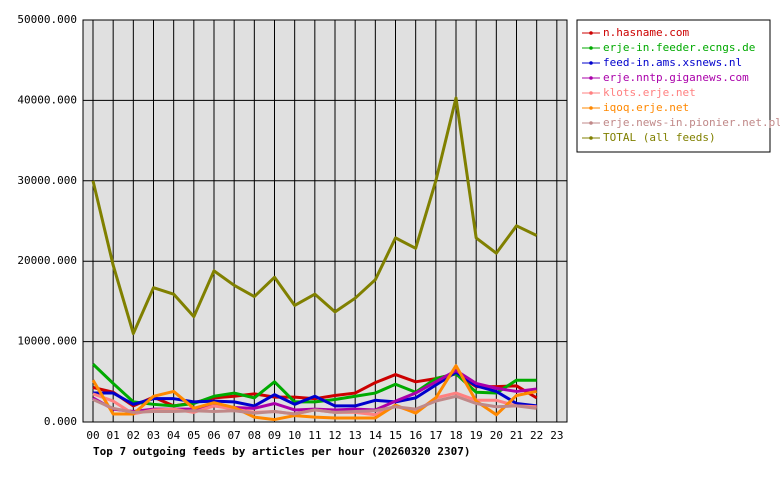 The height and width of the screenshot is (480, 780). Describe the element at coordinates (679, 47) in the screenshot. I see `legend-label: erje-in.feeder.ecngs.de` at that location.